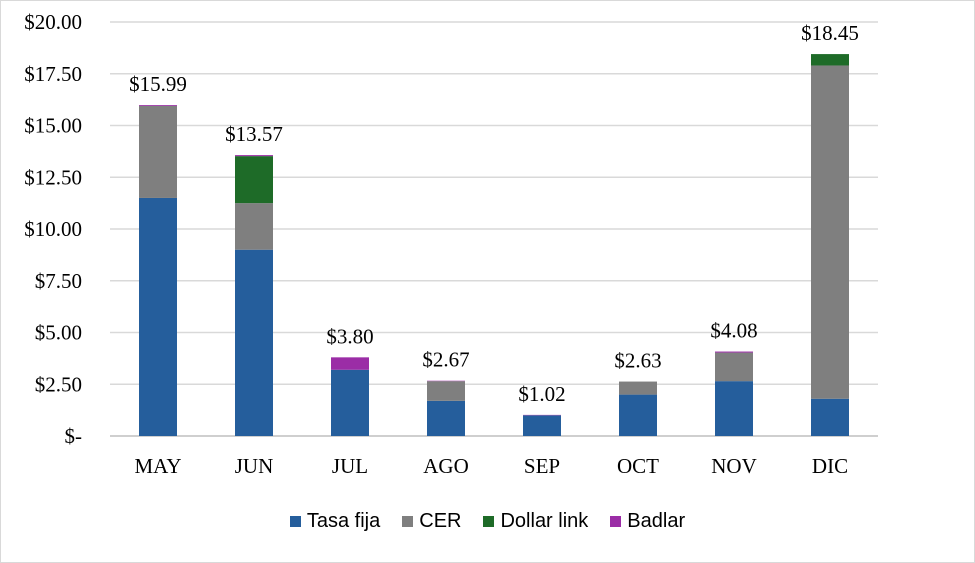 The height and width of the screenshot is (563, 975). What do you see at coordinates (544, 521) in the screenshot?
I see `legend-label: Dollar link` at bounding box center [544, 521].